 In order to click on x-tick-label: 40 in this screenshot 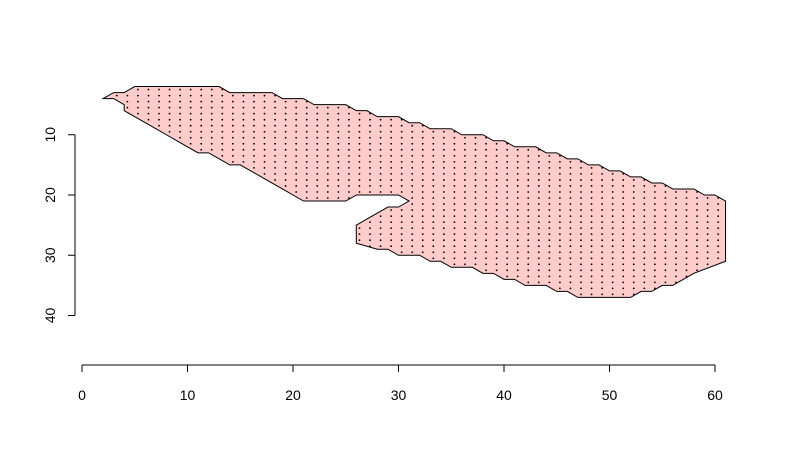, I will do `click(504, 395)`.